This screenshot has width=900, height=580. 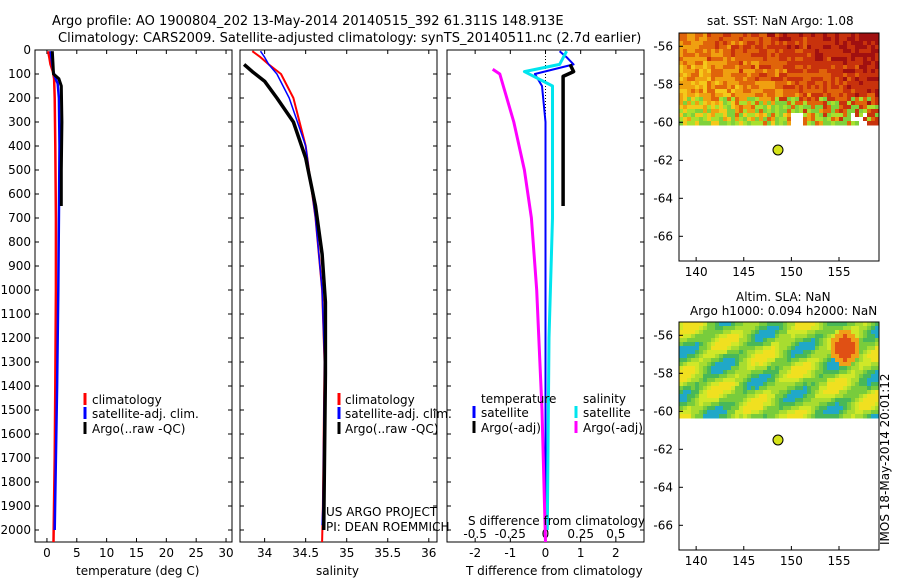 What do you see at coordinates (613, 428) in the screenshot?
I see `legend-s-argo: Argo(-adj)` at bounding box center [613, 428].